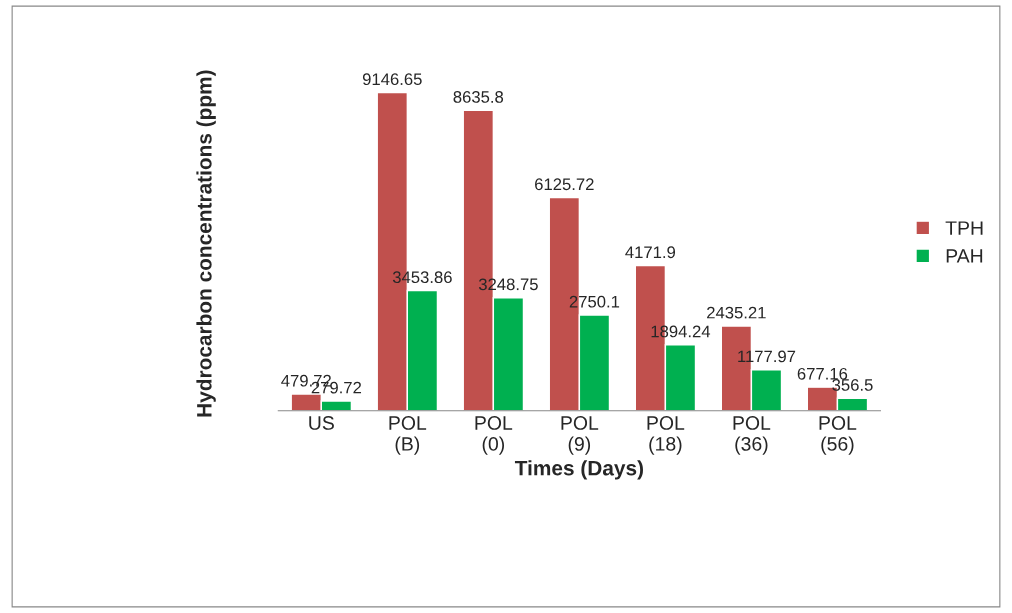  I want to click on data-label: 2435.21, so click(736, 312).